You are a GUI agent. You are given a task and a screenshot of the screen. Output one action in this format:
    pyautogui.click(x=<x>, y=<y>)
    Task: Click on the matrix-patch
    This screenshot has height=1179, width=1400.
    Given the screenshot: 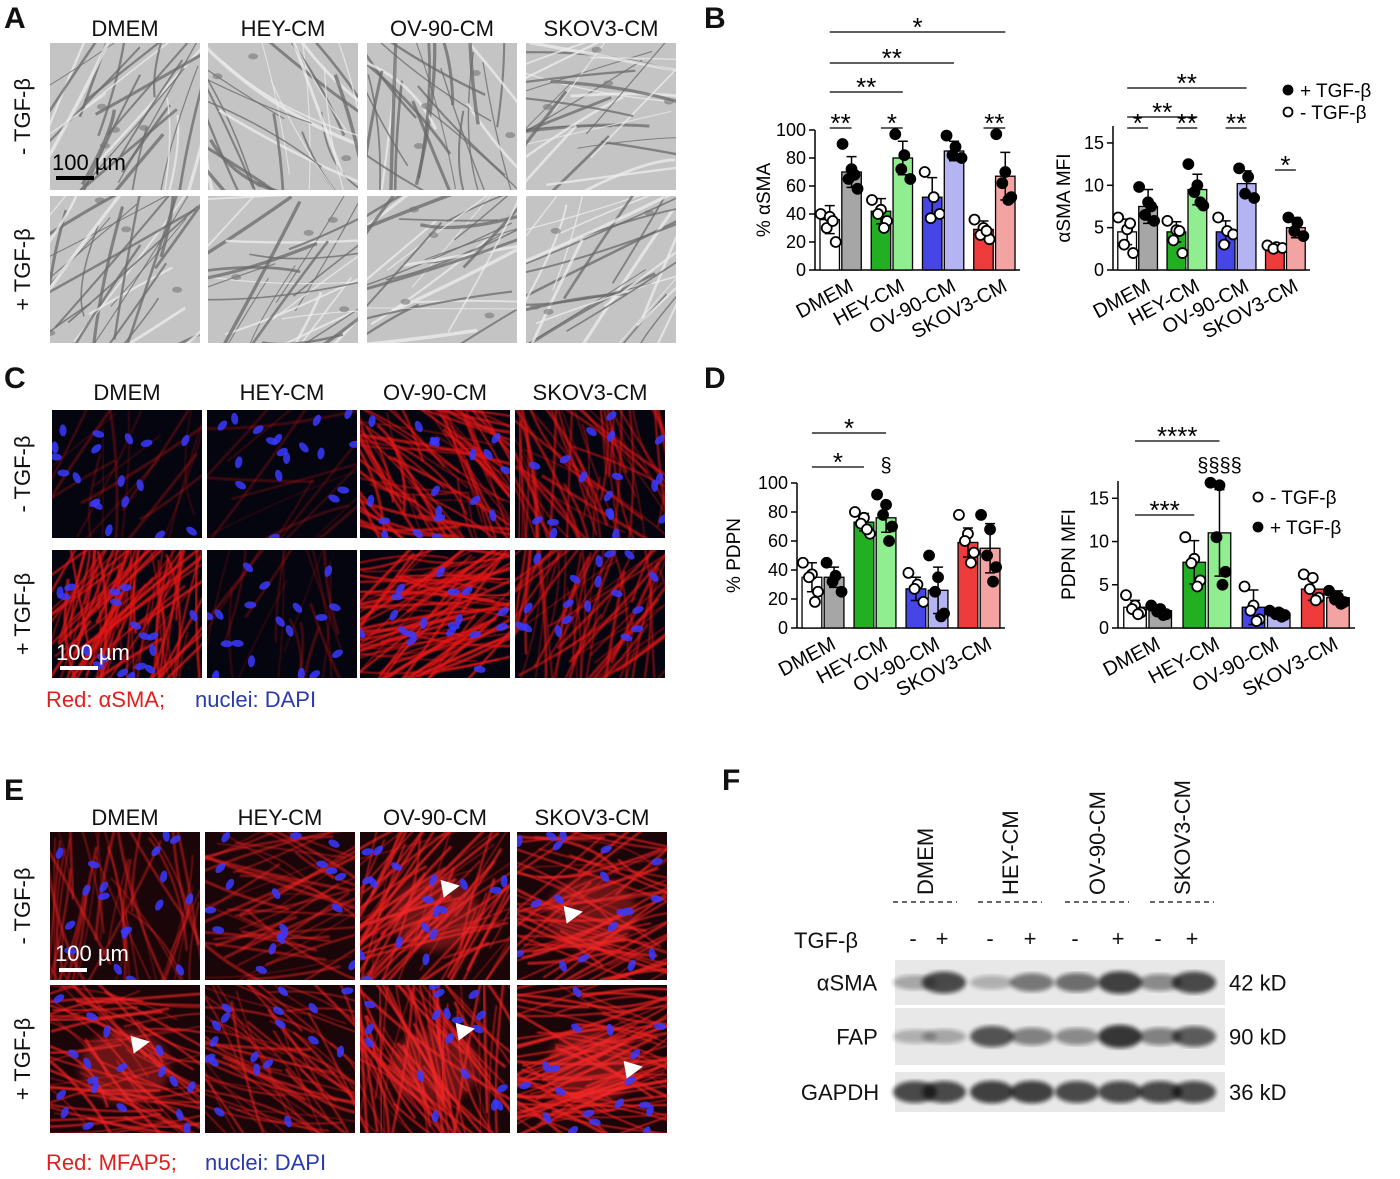 What is the action you would take?
    pyautogui.click(x=435, y=1066)
    